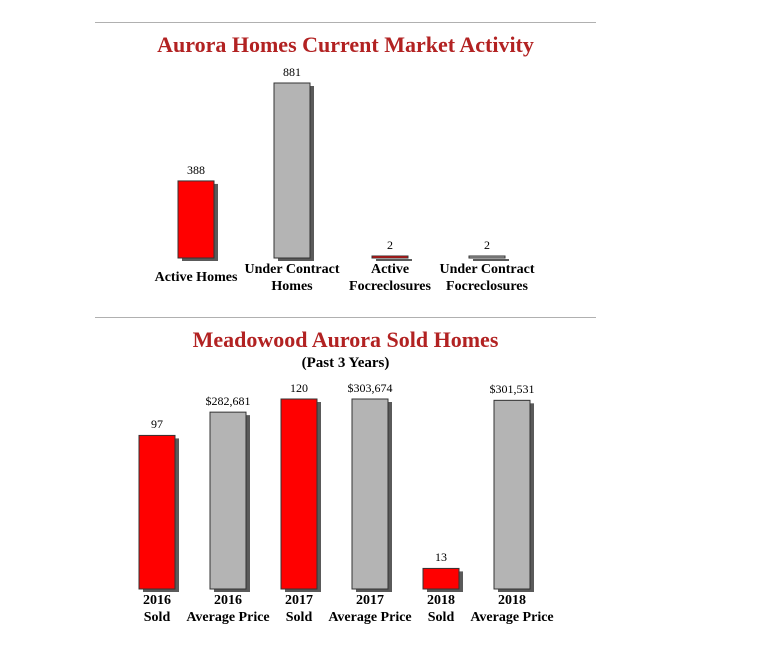  What do you see at coordinates (390, 269) in the screenshot?
I see `category-label-line: Active` at bounding box center [390, 269].